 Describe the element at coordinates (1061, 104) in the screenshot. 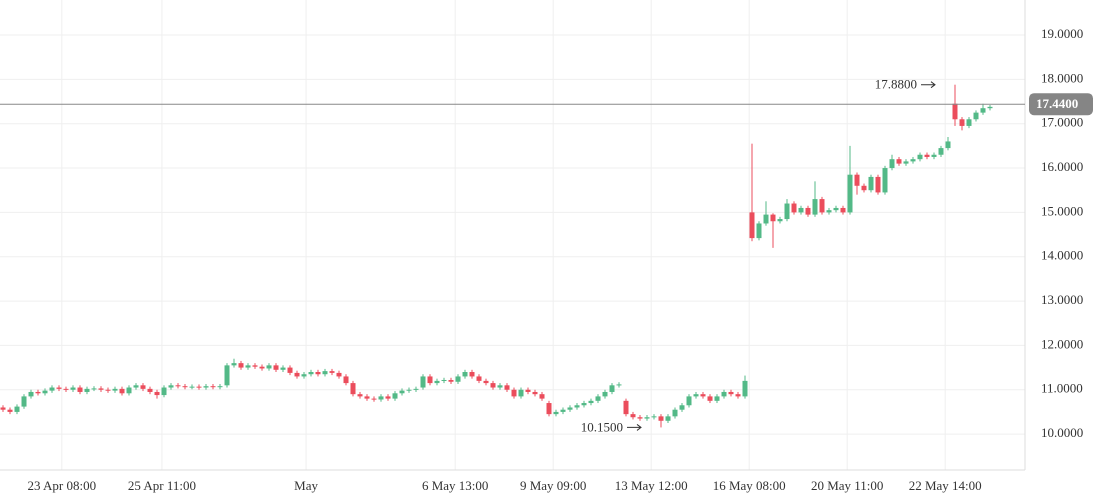

I see `last-price-box` at that location.